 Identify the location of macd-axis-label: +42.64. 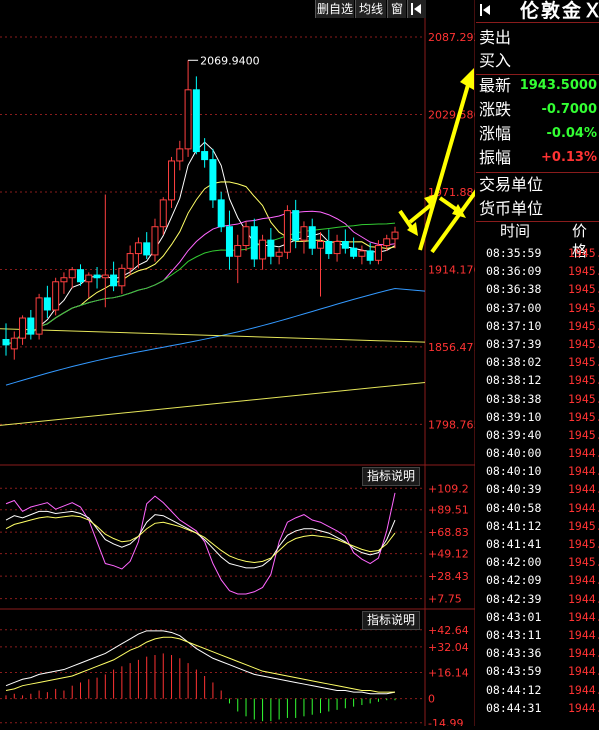
(448, 630).